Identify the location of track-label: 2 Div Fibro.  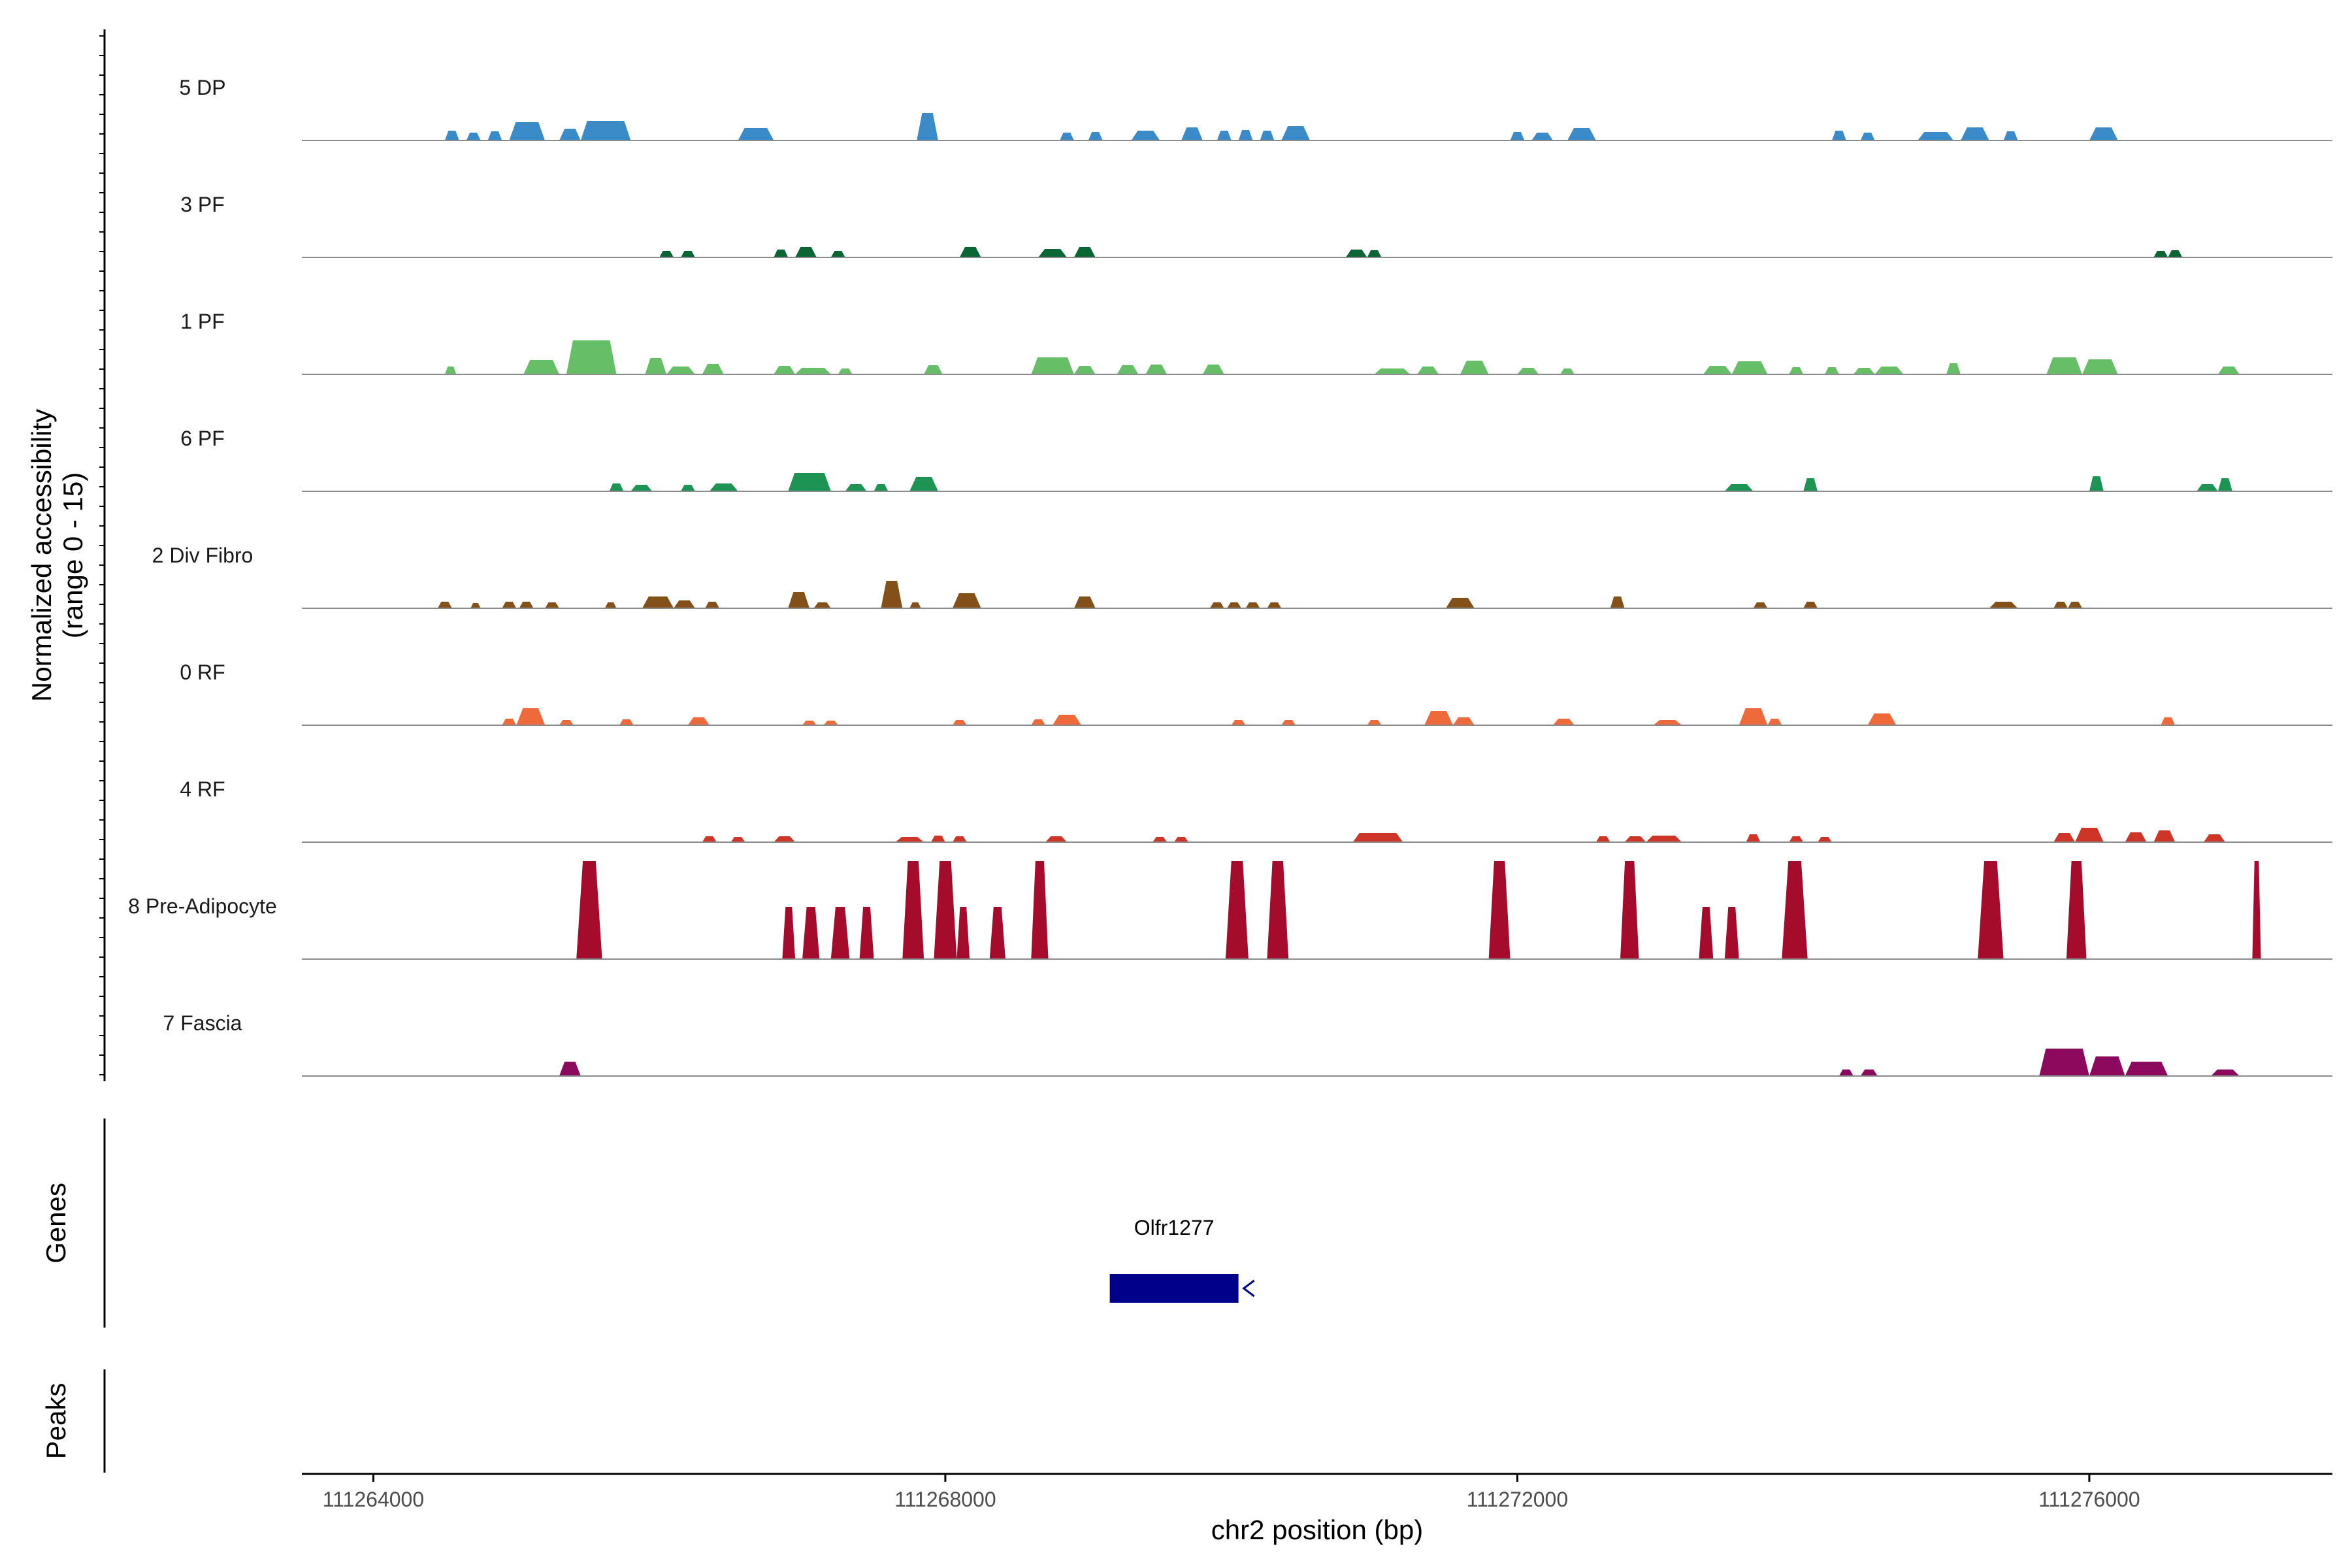
(202, 555).